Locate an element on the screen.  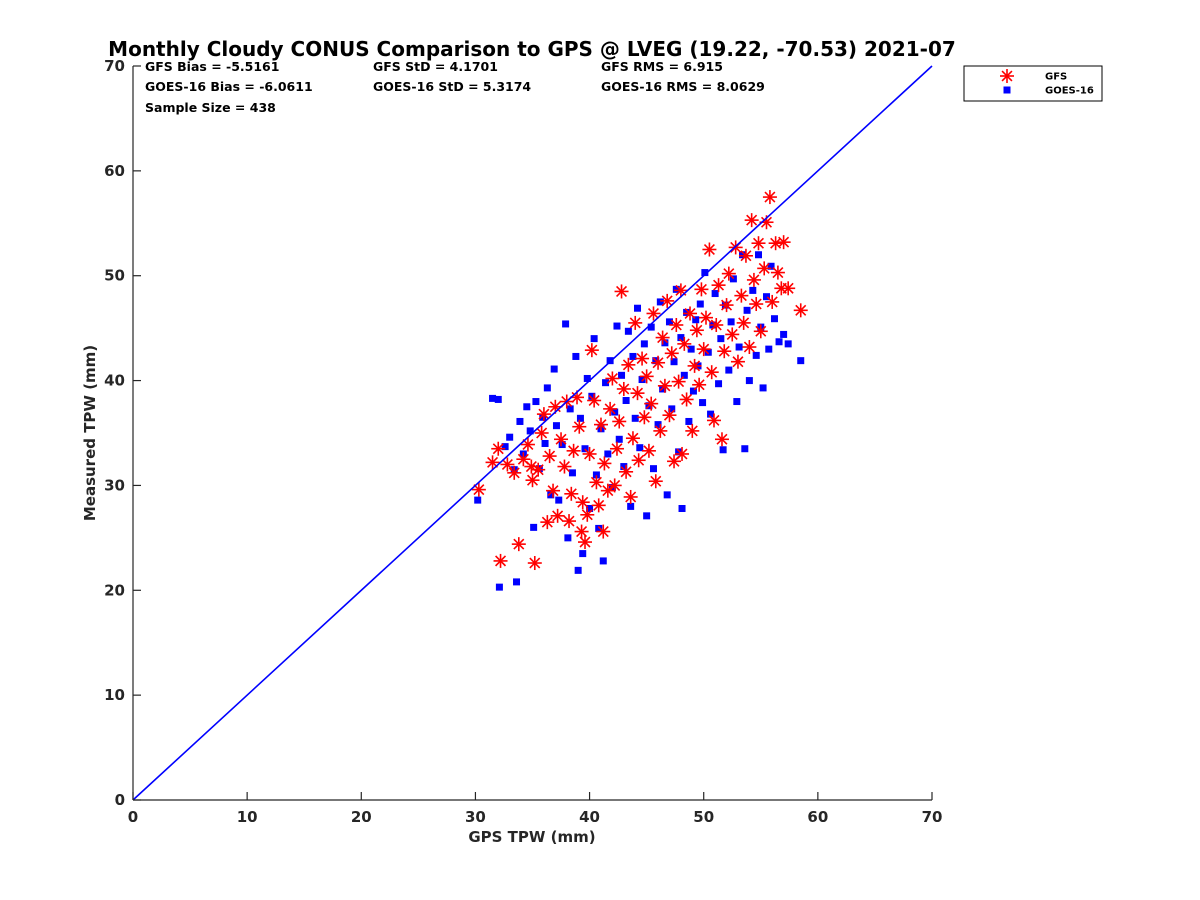
legend: GFS GOES-16 is located at coordinates (1033, 83).